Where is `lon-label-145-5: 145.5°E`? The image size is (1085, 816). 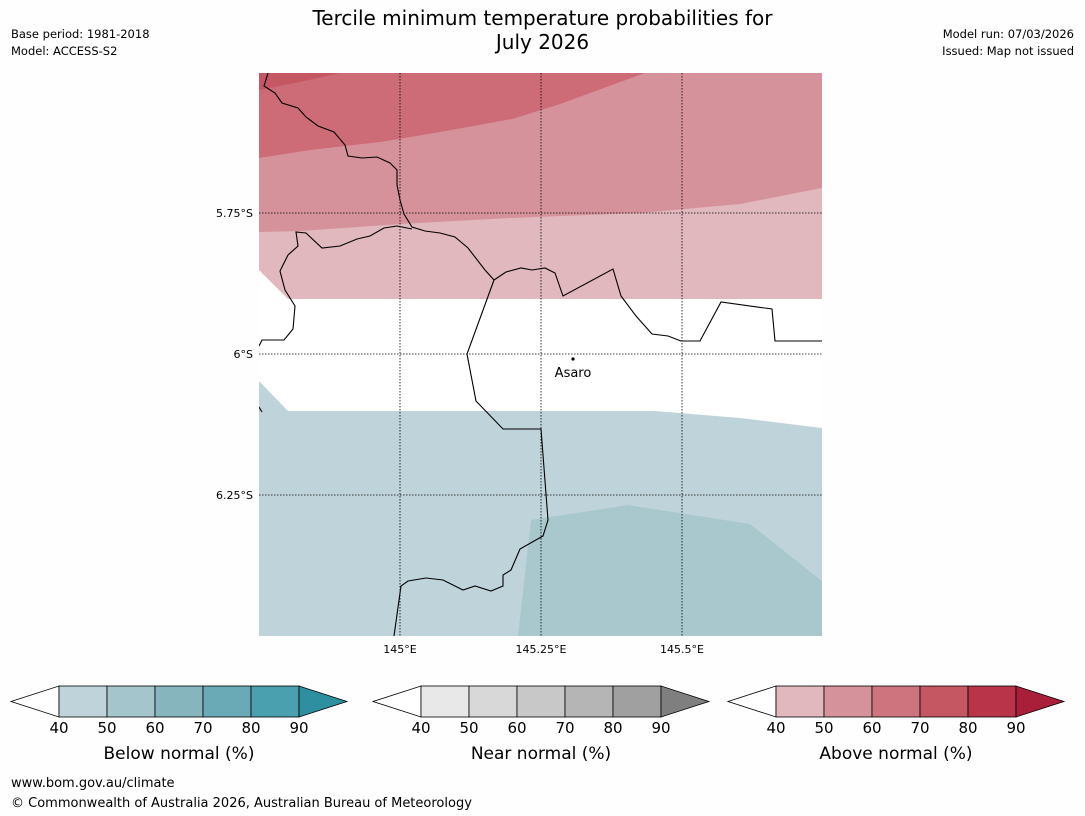
lon-label-145-5: 145.5°E is located at coordinates (682, 649).